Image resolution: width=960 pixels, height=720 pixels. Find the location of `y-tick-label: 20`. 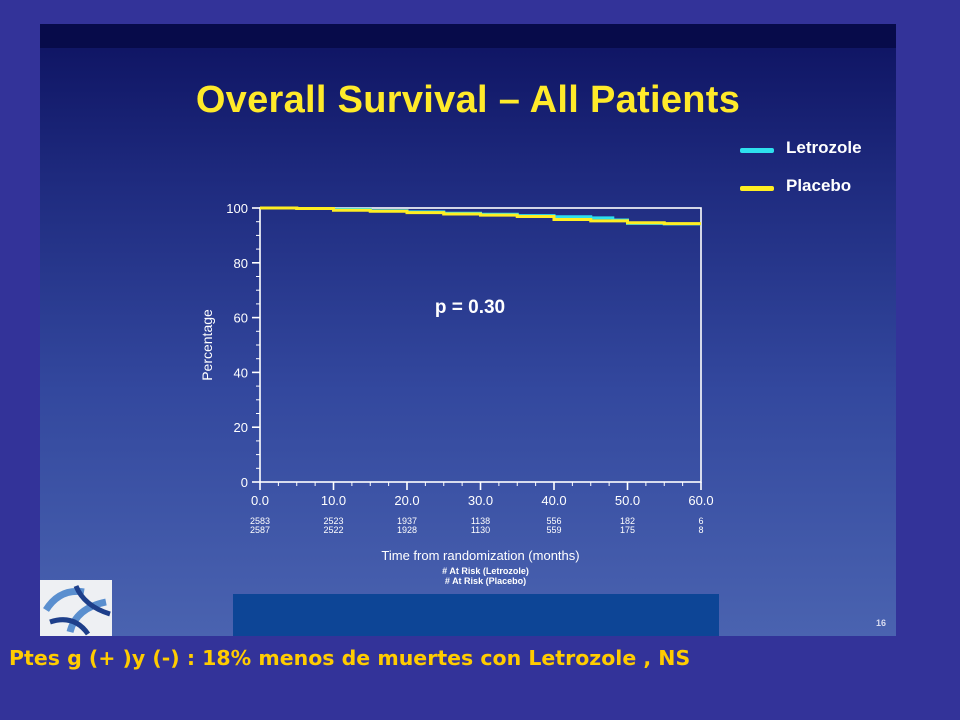

y-tick-label: 20 is located at coordinates (241, 427).